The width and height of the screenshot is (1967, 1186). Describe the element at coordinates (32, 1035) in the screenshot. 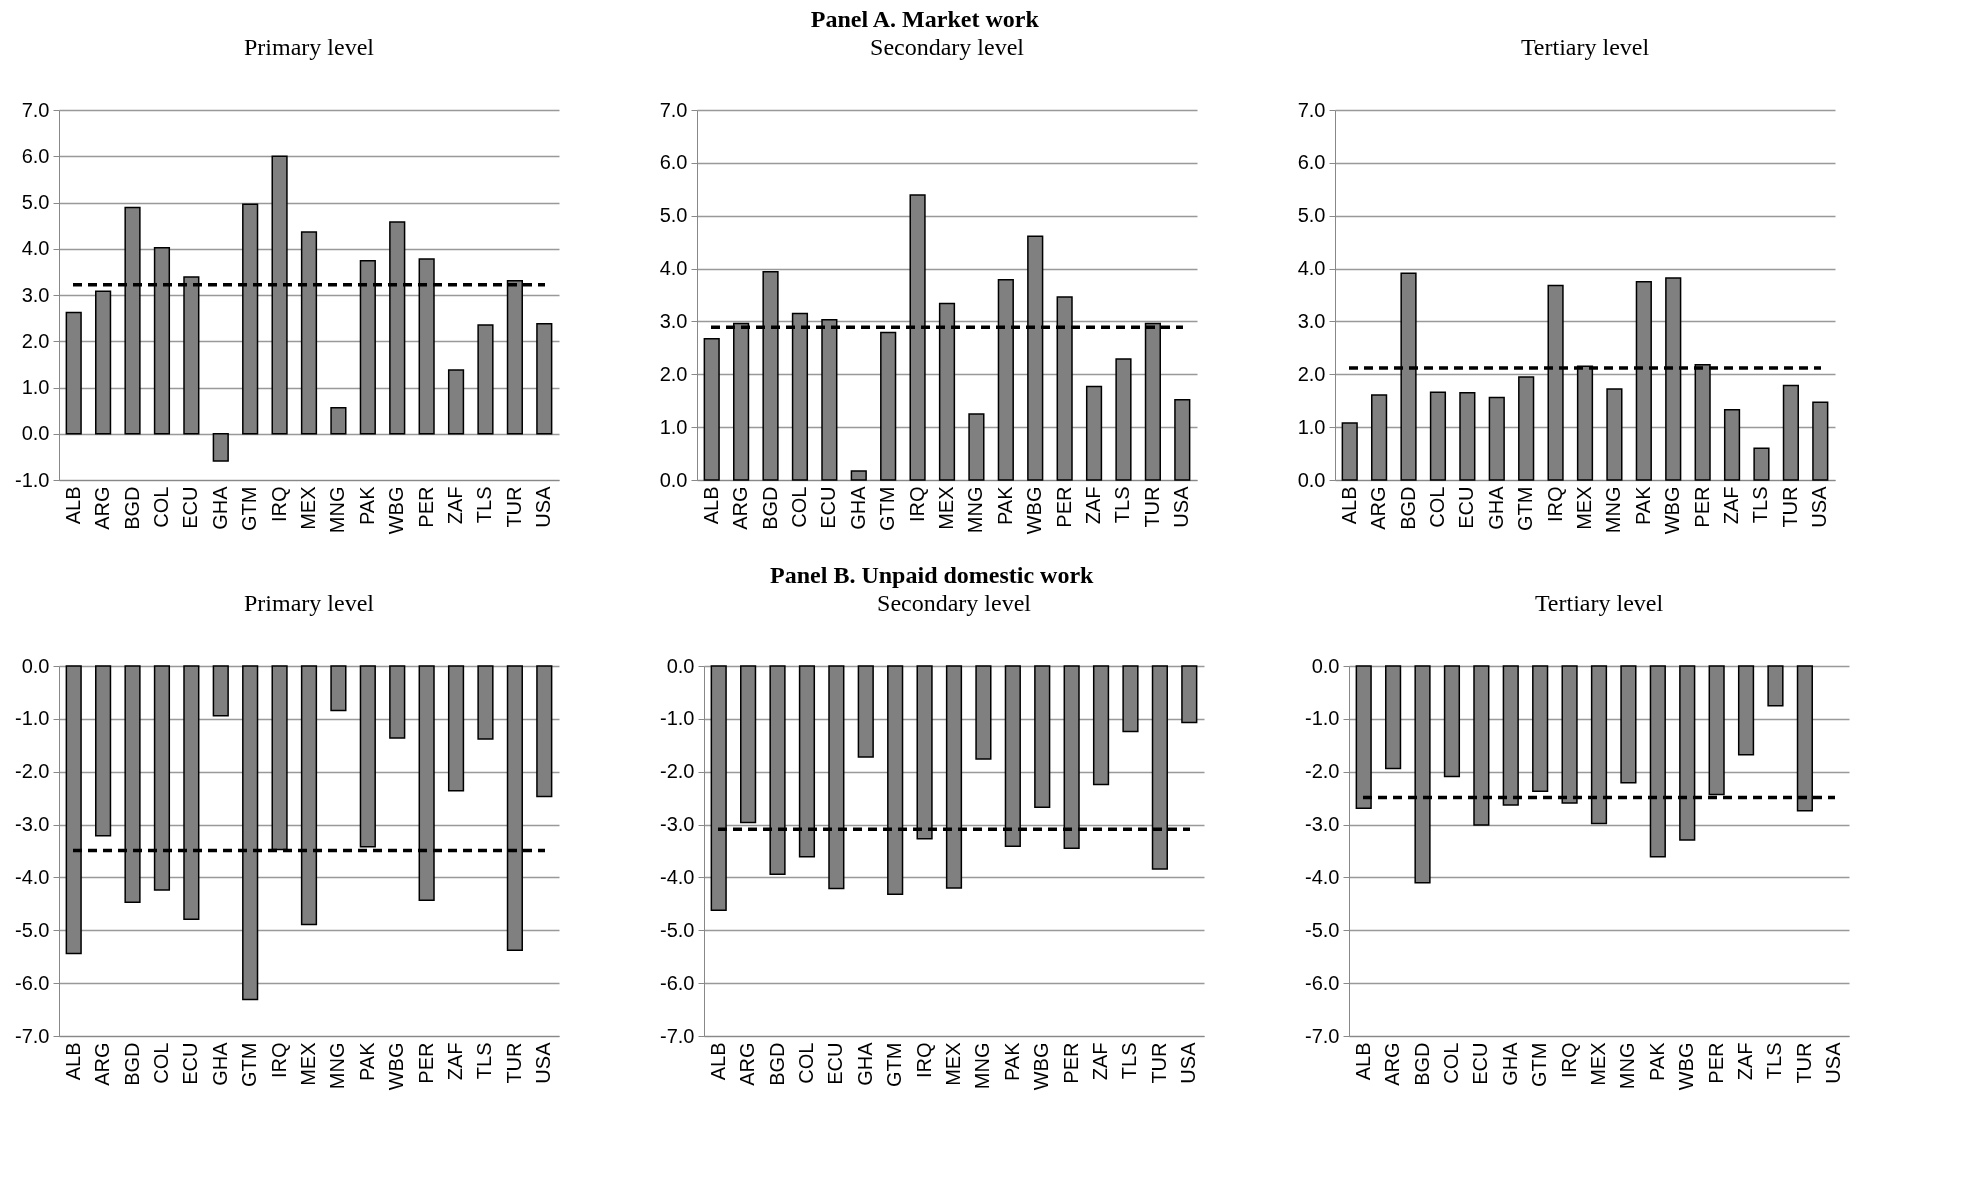

I see `y-tick-label: -7.0` at that location.